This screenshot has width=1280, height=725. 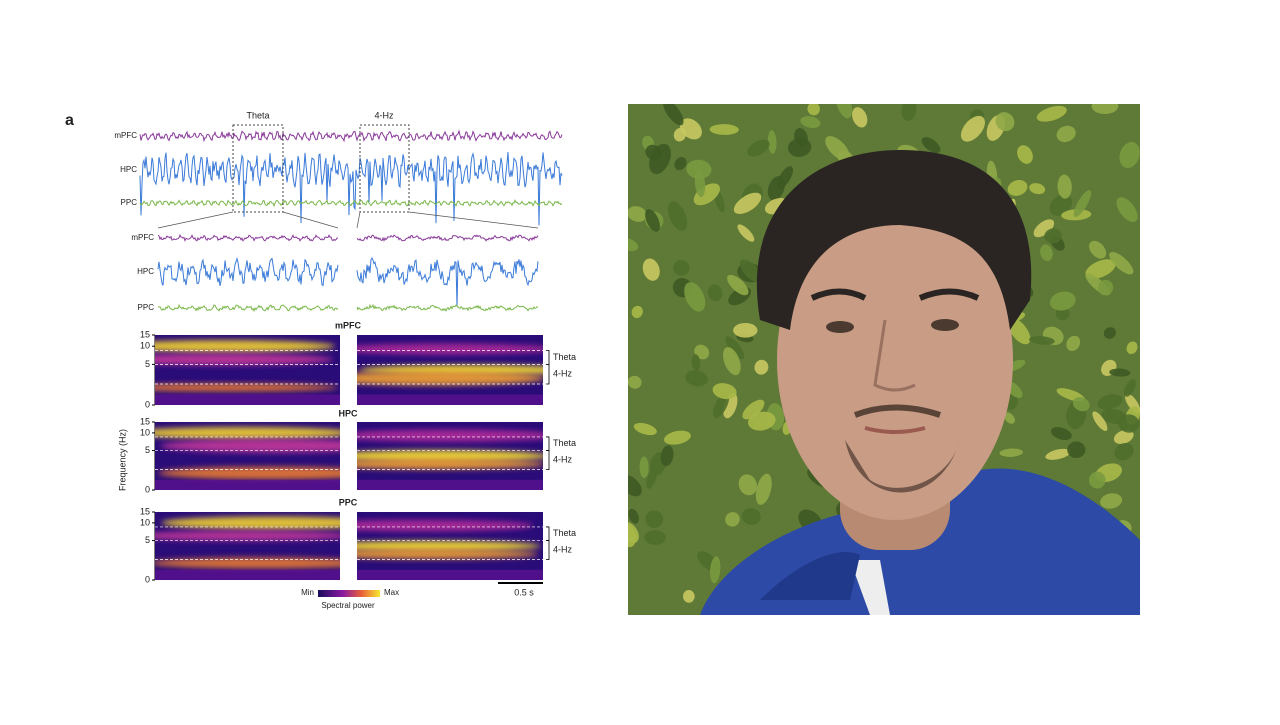 What do you see at coordinates (564, 357) in the screenshot?
I see `band-label: Theta` at bounding box center [564, 357].